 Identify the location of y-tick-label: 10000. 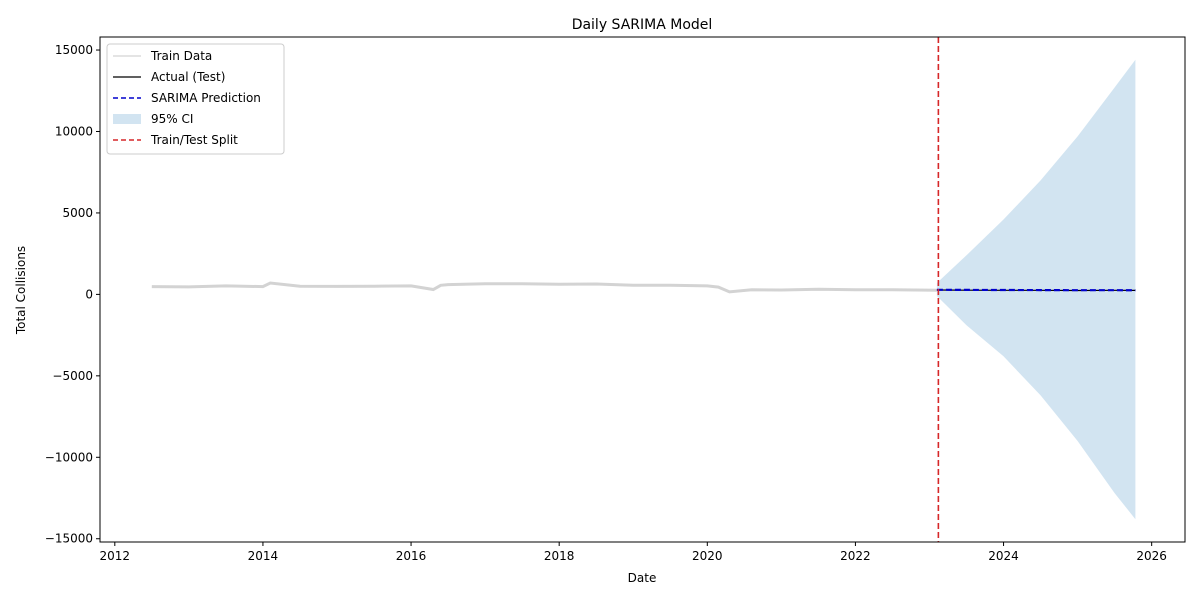
(74, 131).